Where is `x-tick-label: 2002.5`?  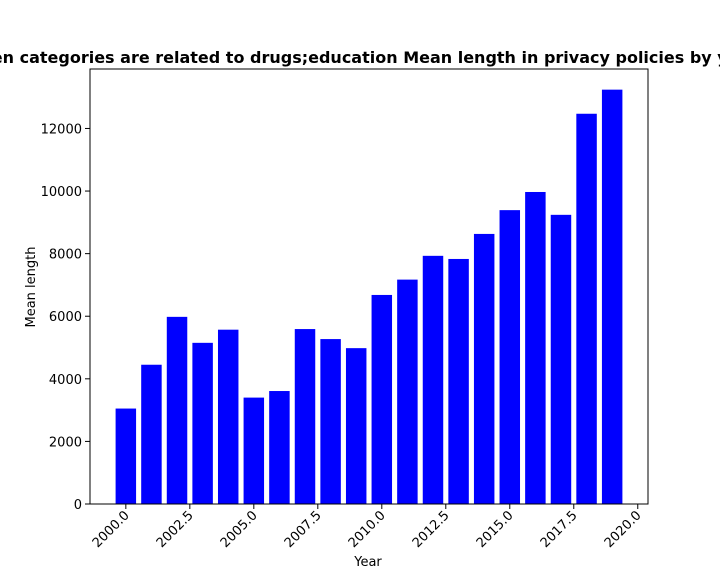 x-tick-label: 2002.5 is located at coordinates (175, 529).